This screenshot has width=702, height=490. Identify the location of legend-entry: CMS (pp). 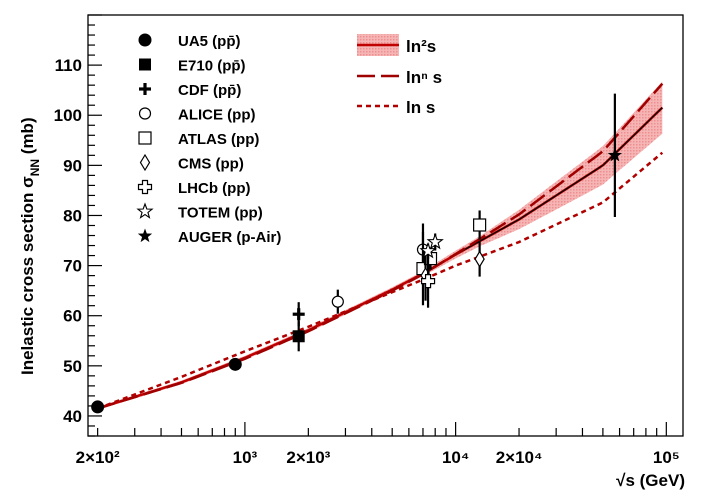
(191, 163).